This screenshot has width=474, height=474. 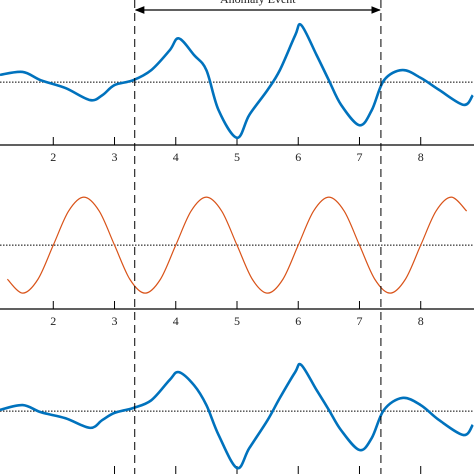 What do you see at coordinates (258, 3) in the screenshot?
I see `anomaly-label: Anomaly Event` at bounding box center [258, 3].